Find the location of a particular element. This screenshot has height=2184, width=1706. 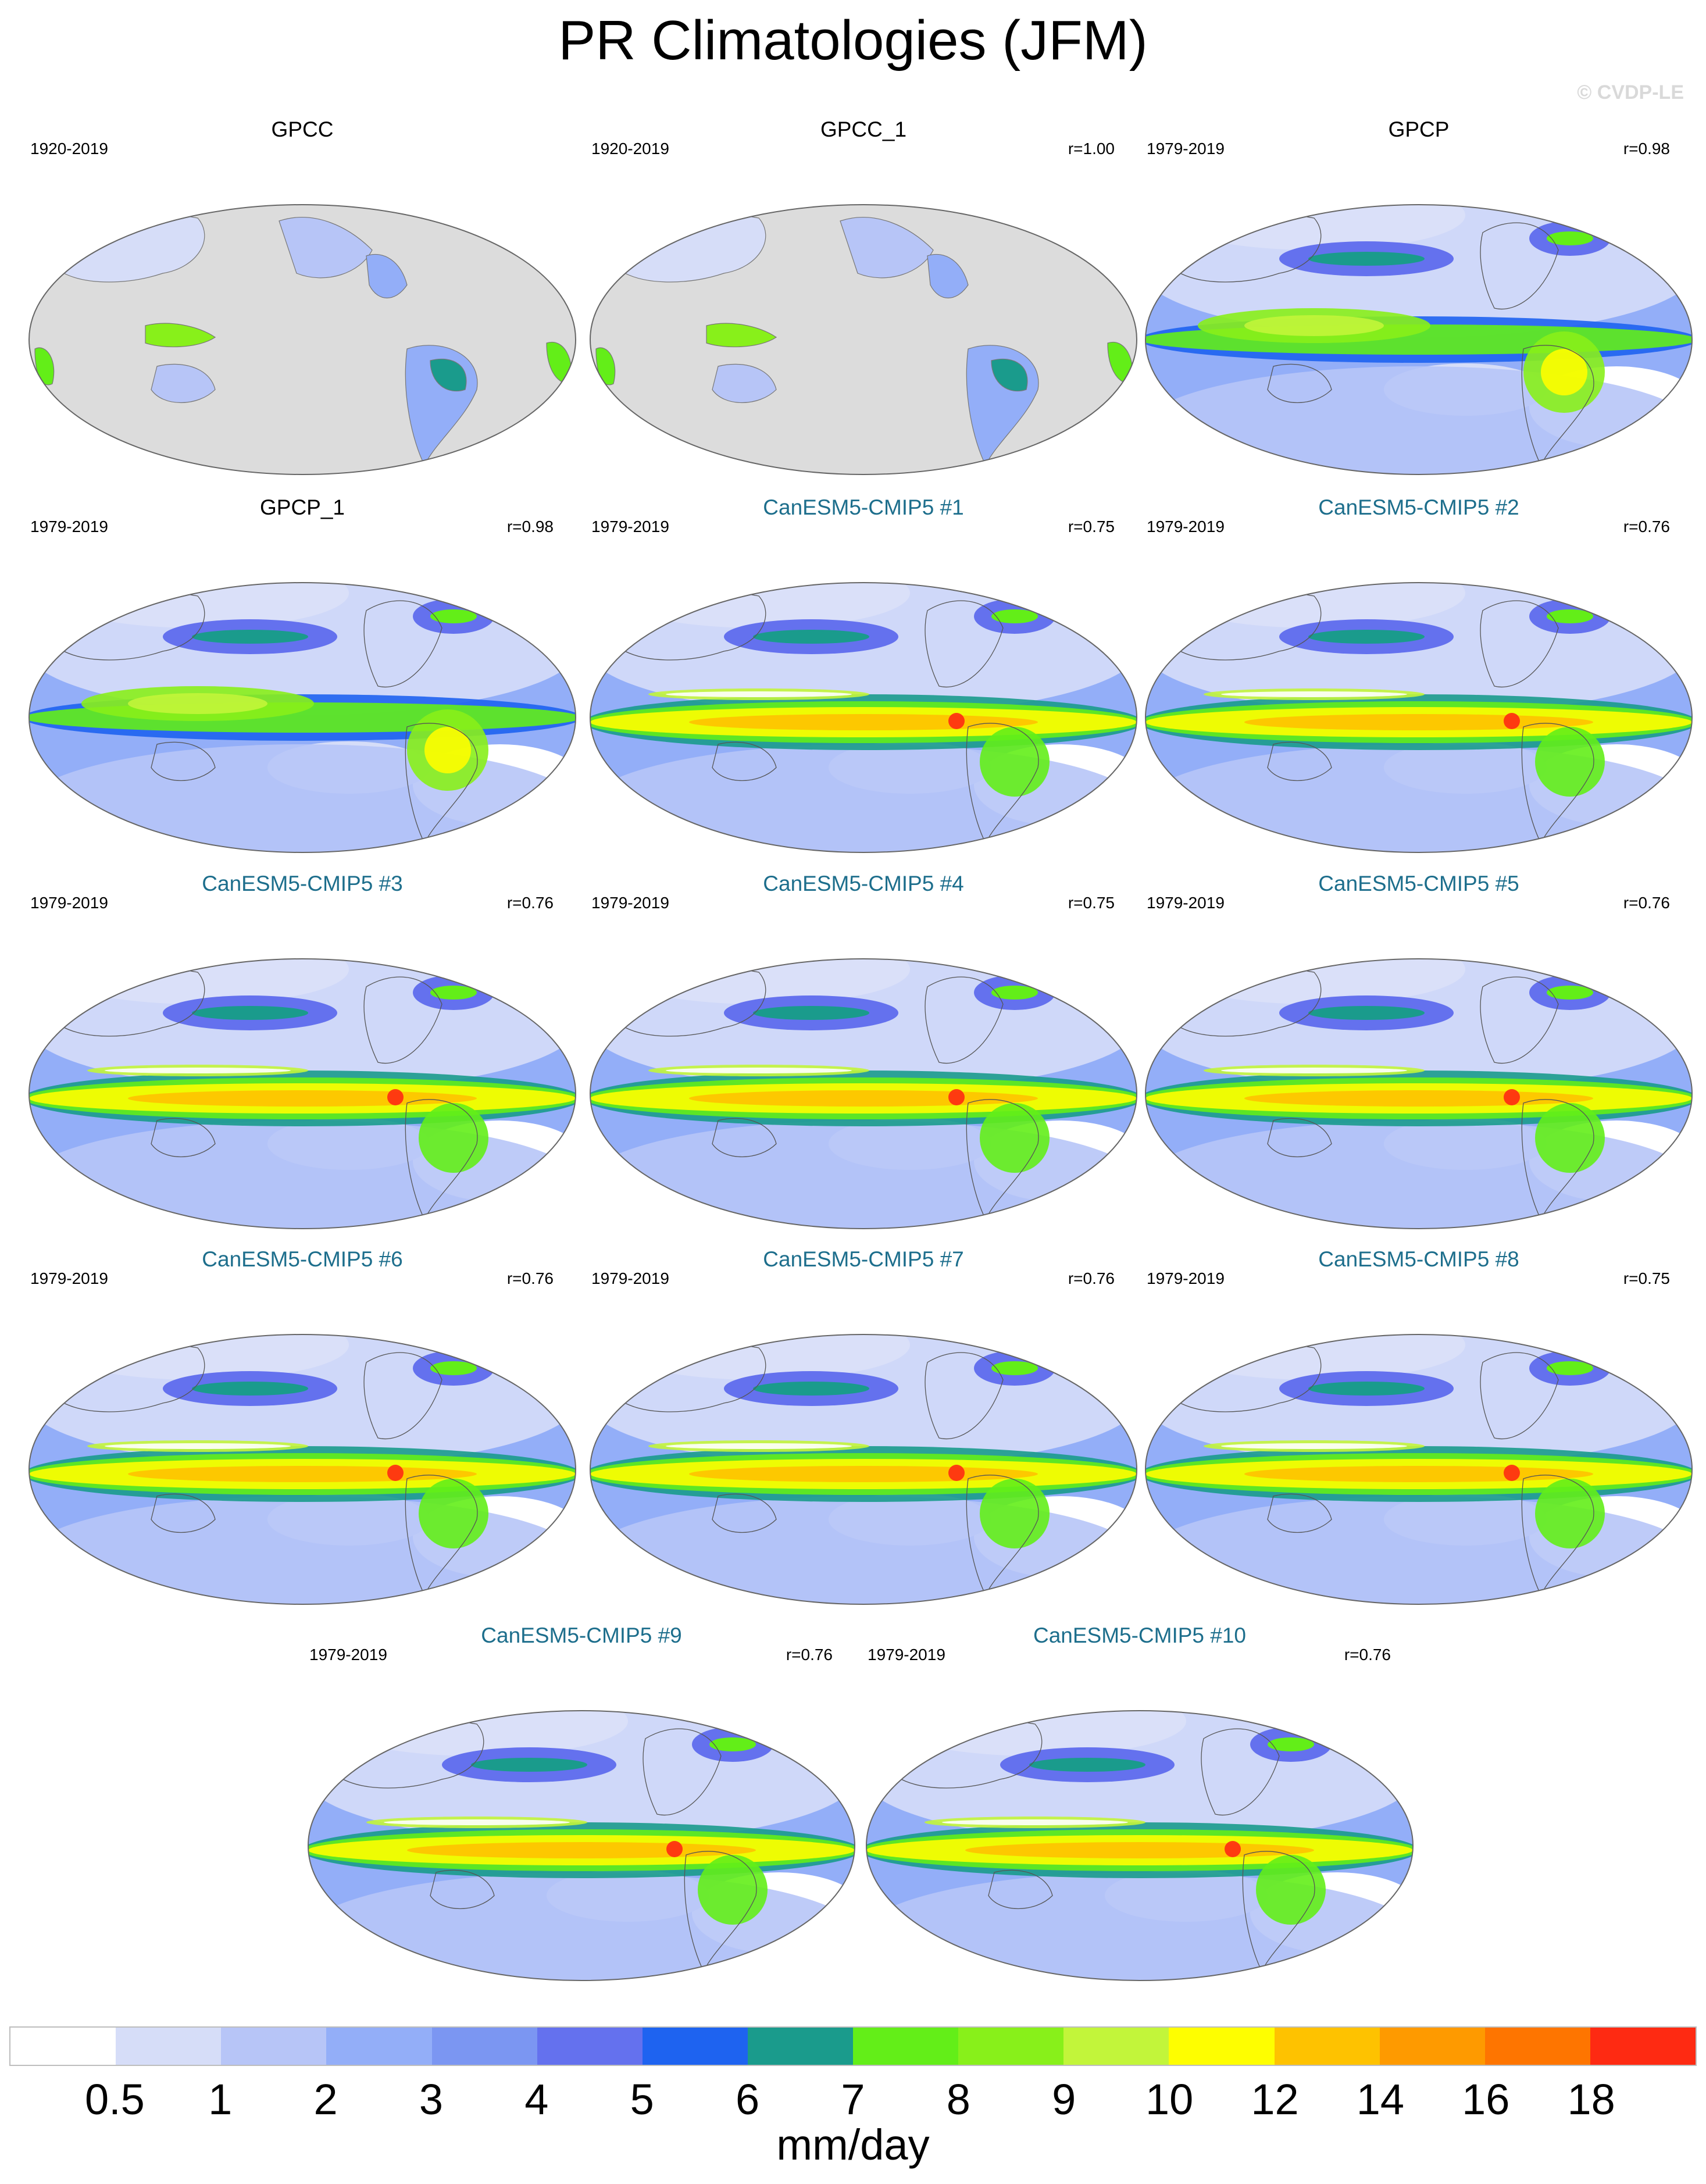

map-panel: GPCP_1 1979-2019 r=0.98 is located at coordinates (302, 683).